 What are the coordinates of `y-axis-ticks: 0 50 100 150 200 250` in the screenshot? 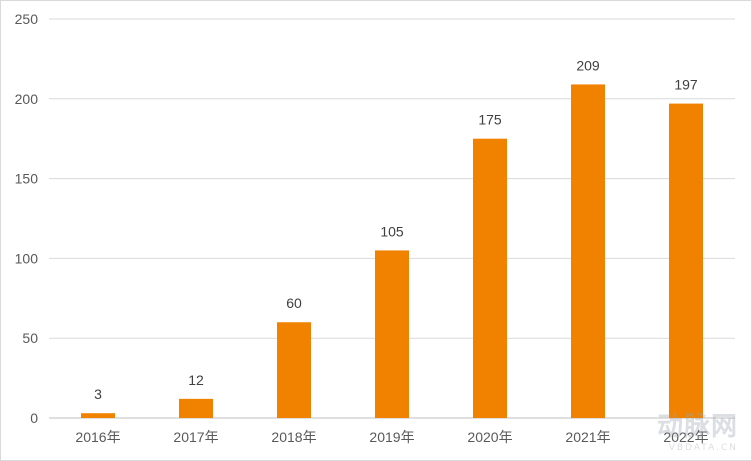 It's located at (27, 218).